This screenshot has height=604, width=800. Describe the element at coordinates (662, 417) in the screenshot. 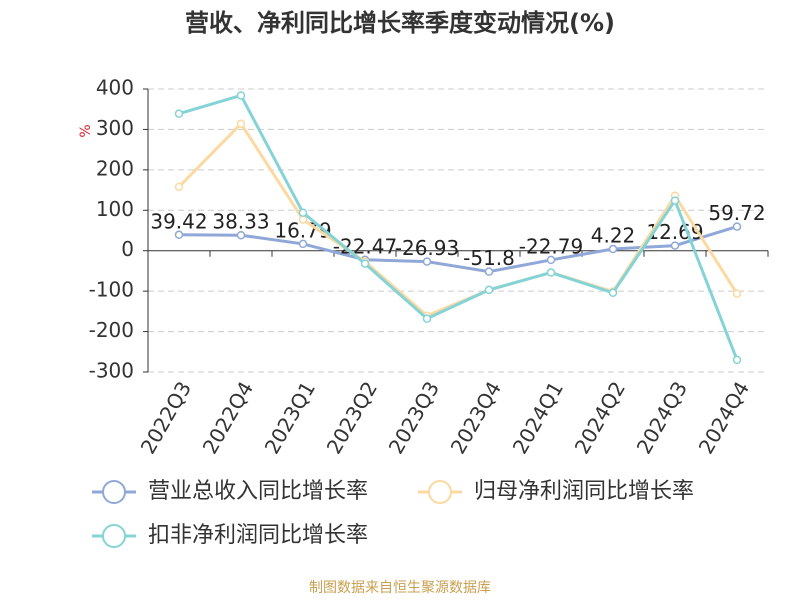

I see `x-tick-label: 2024Q3` at that location.